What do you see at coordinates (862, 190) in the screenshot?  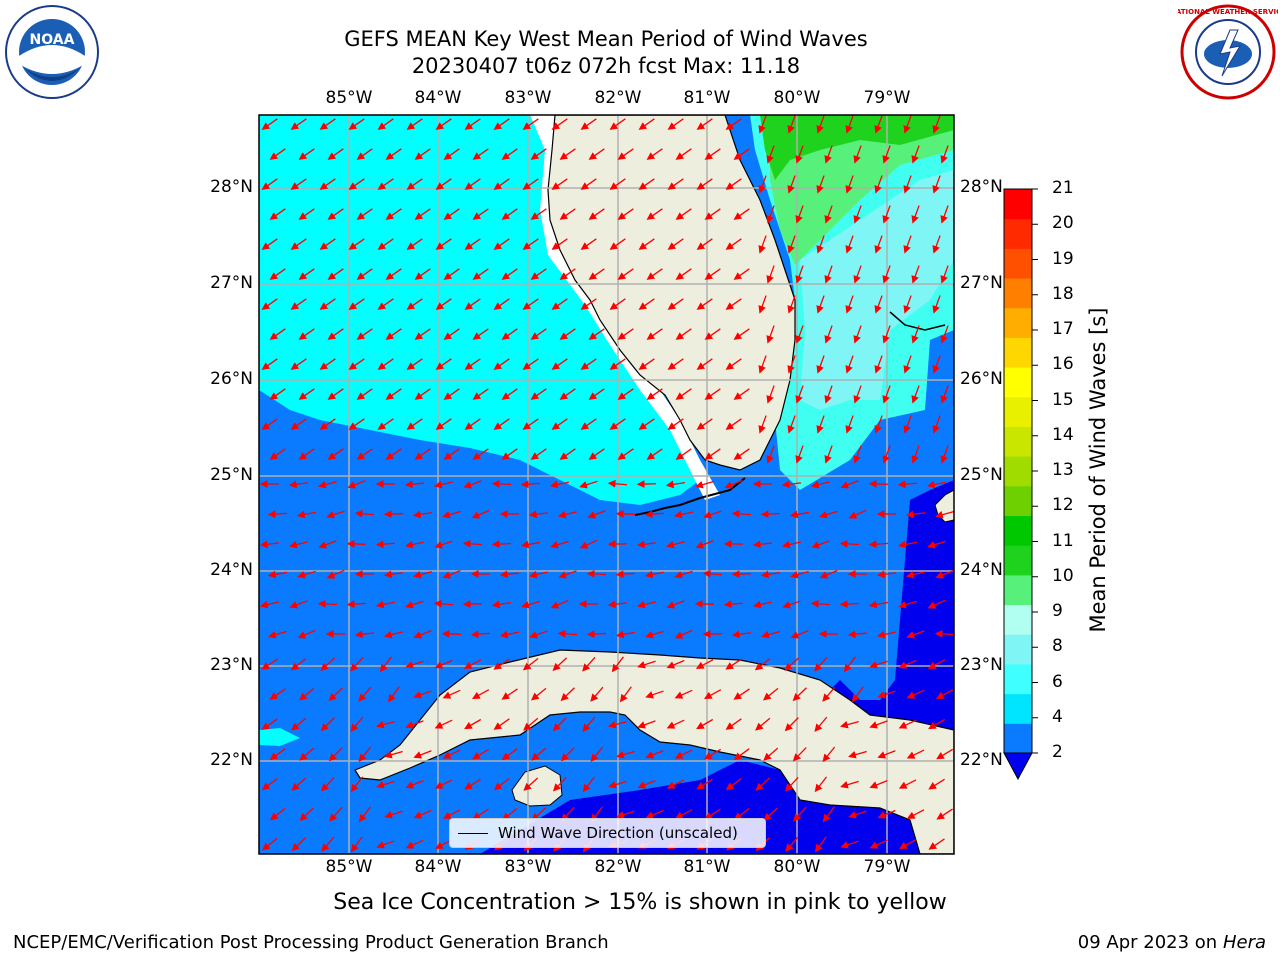 I see `field-9-10-atlantic` at bounding box center [862, 190].